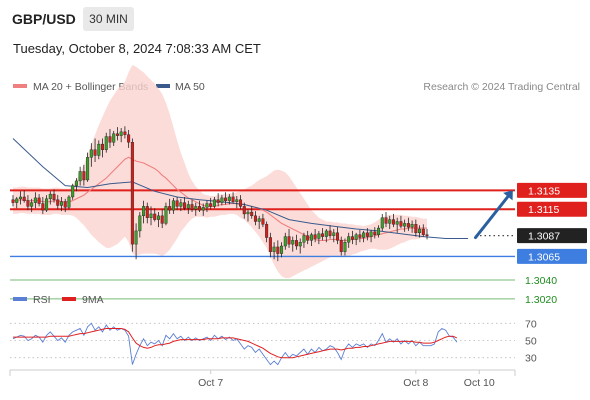 The width and height of the screenshot is (590, 400). What do you see at coordinates (544, 237) in the screenshot?
I see `level-label-last: 1.3087` at bounding box center [544, 237].